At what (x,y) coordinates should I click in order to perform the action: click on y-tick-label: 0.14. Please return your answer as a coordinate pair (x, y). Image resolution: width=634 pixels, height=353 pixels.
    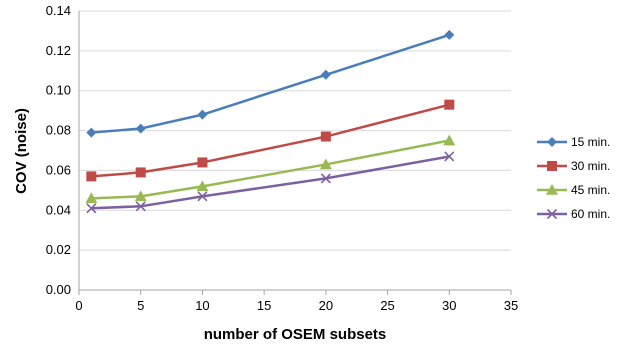
    Looking at the image, I should click on (58, 10).